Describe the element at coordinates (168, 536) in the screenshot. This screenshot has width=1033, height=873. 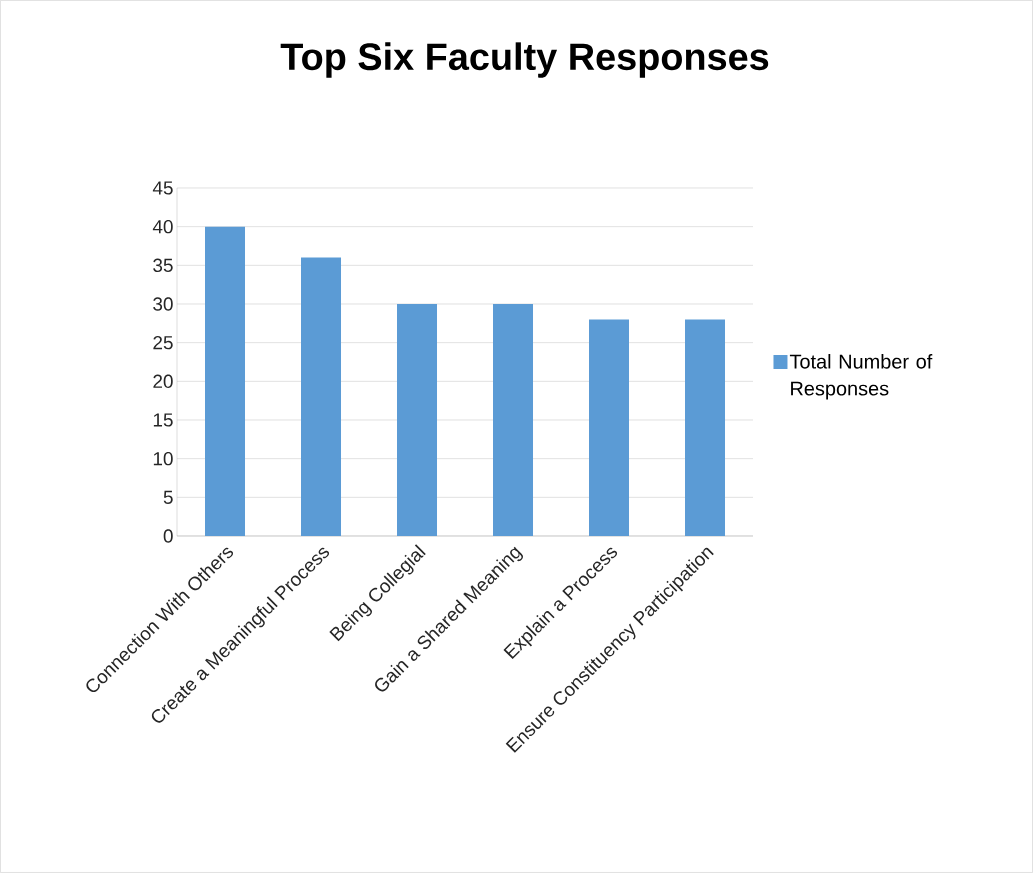
I see `y-tick-label: 0` at that location.